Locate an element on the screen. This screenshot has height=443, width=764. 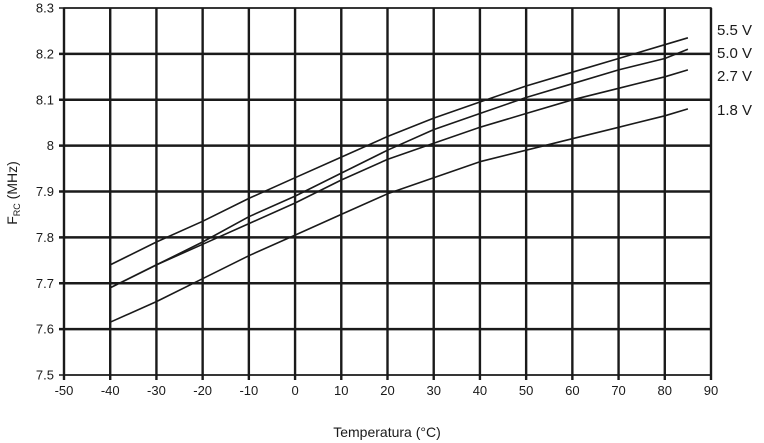
x-tick-label: 50 is located at coordinates (526, 390).